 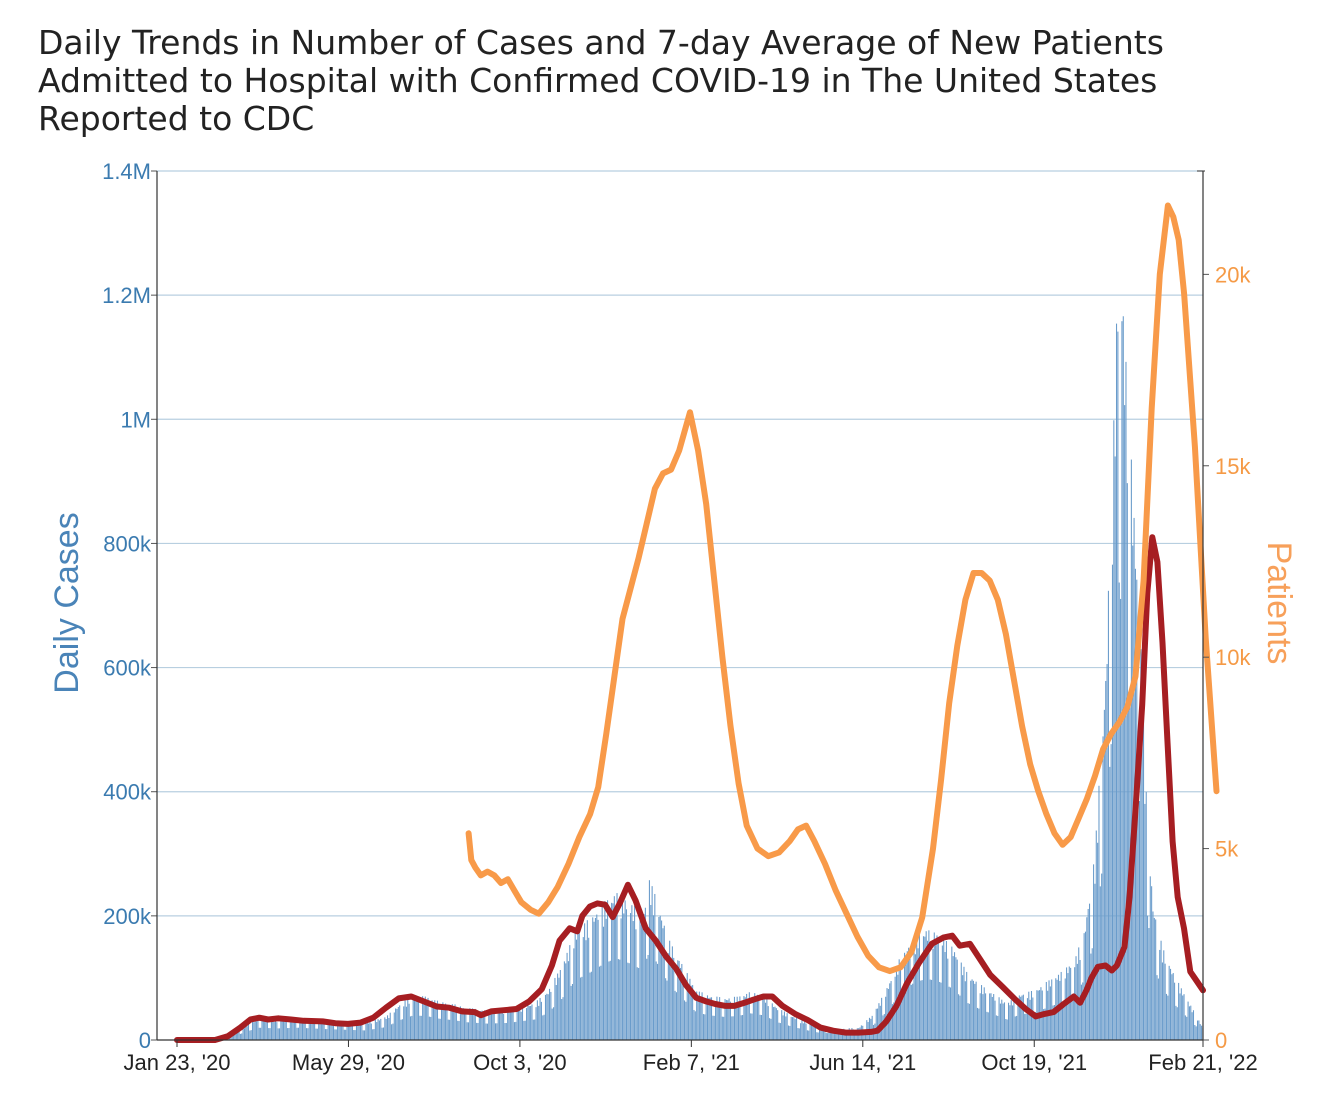 I want to click on y-tick-label-left: 1M, so click(x=135, y=419).